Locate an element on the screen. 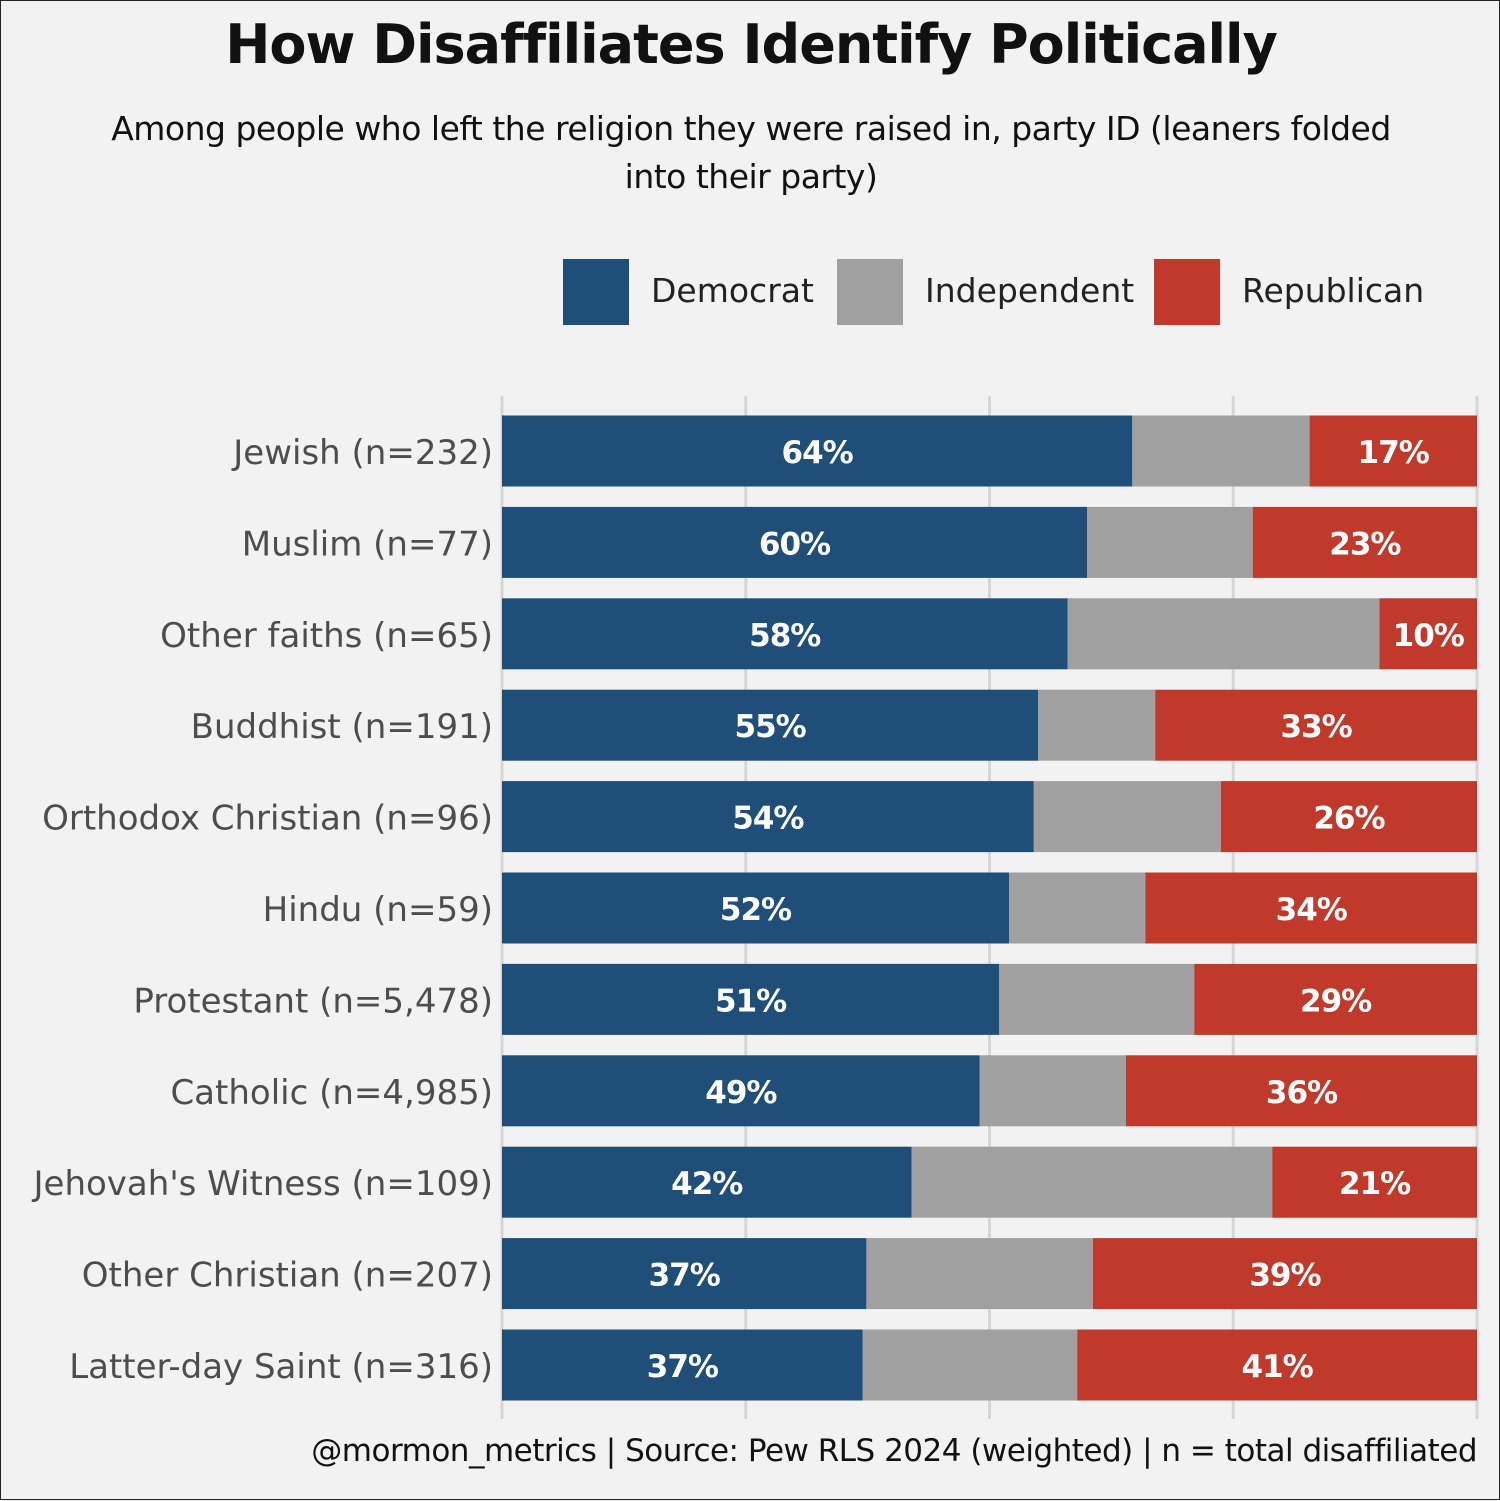 The width and height of the screenshot is (1500, 1501). democrat-data-label: 55% is located at coordinates (771, 727).